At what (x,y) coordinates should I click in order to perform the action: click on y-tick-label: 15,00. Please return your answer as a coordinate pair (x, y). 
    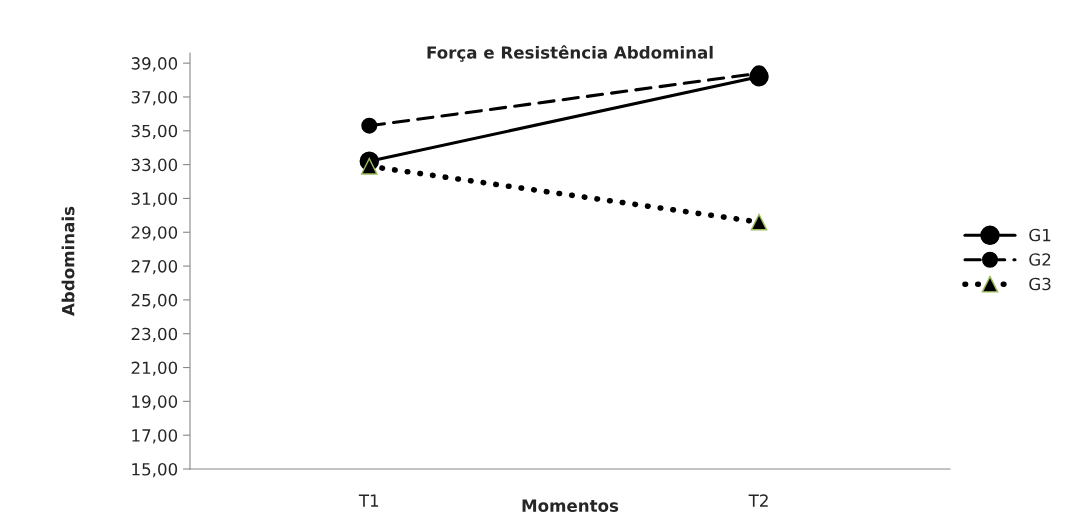
    Looking at the image, I should click on (155, 470).